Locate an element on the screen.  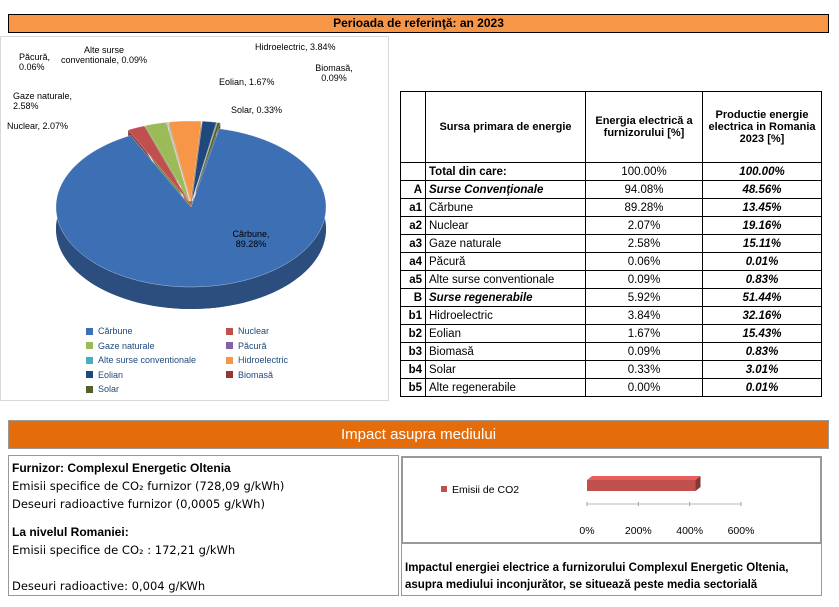
national-share: 3.01% is located at coordinates (762, 369).